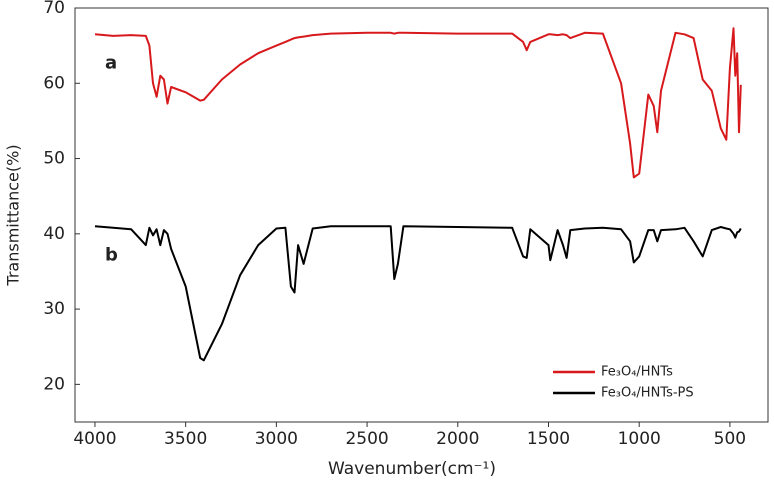 This screenshot has width=774, height=484. I want to click on x-tick-label: 3000, so click(276, 439).